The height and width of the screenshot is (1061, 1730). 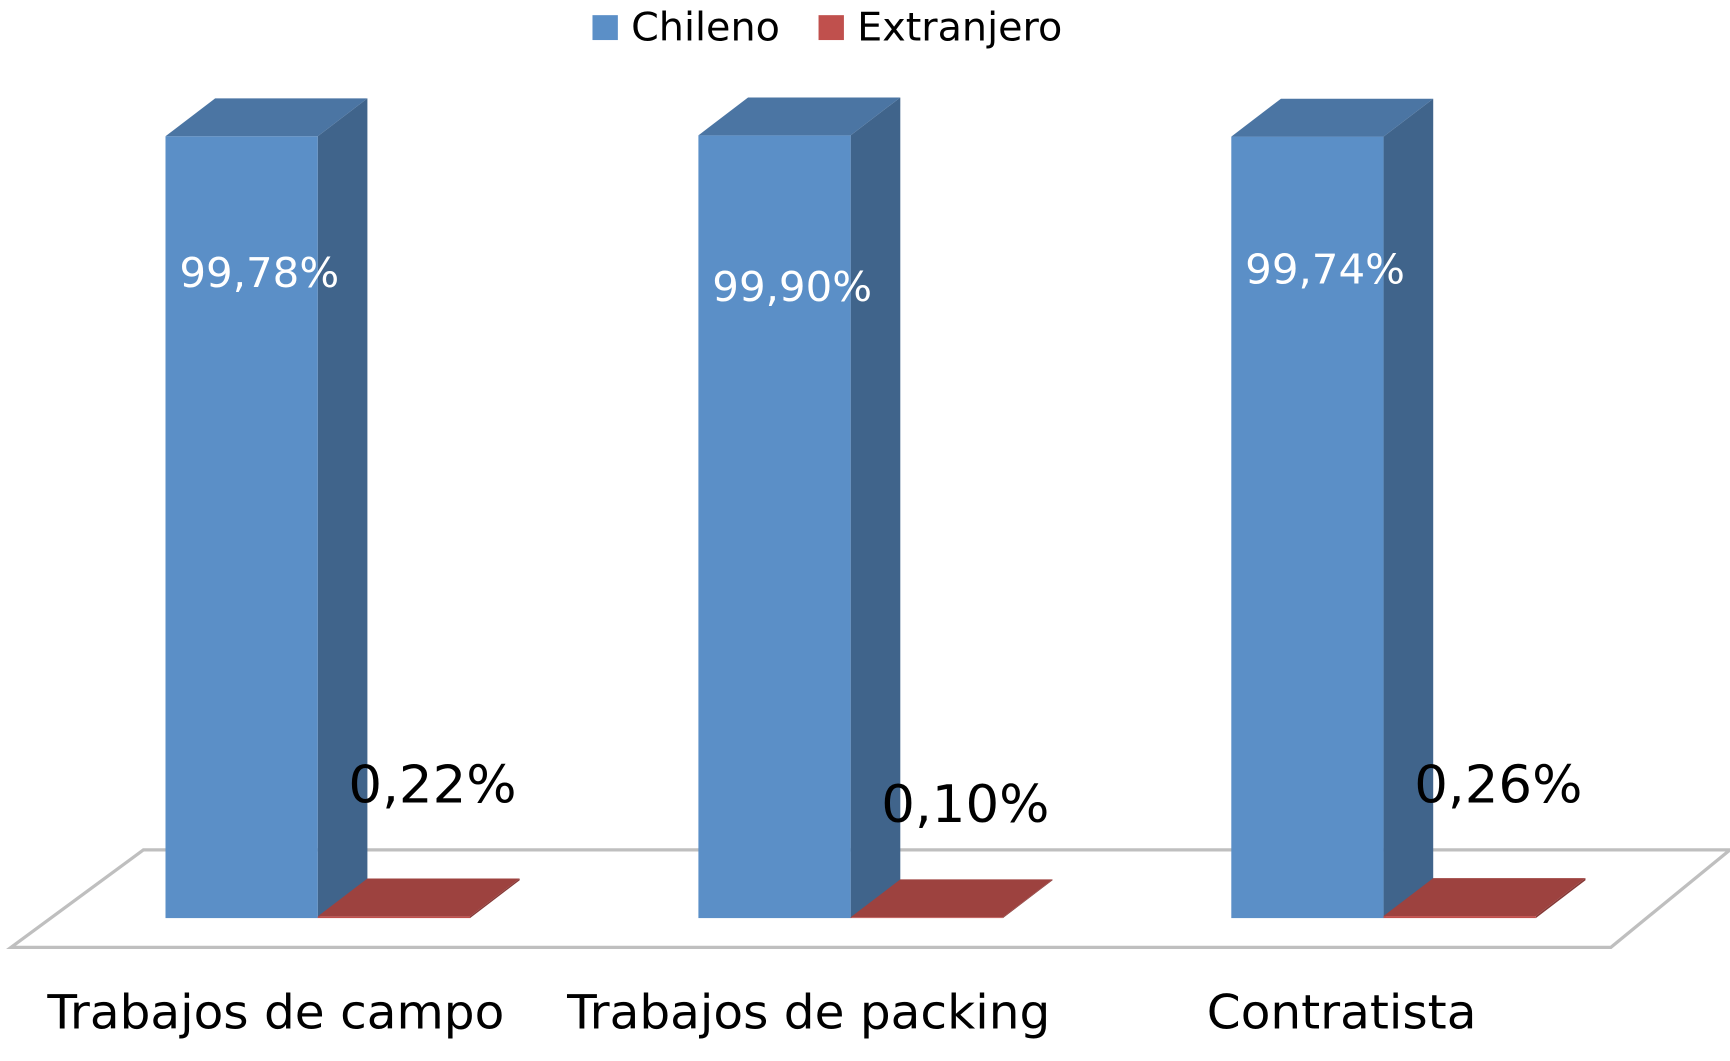 I want to click on data-label: 99,90%, so click(x=792, y=286).